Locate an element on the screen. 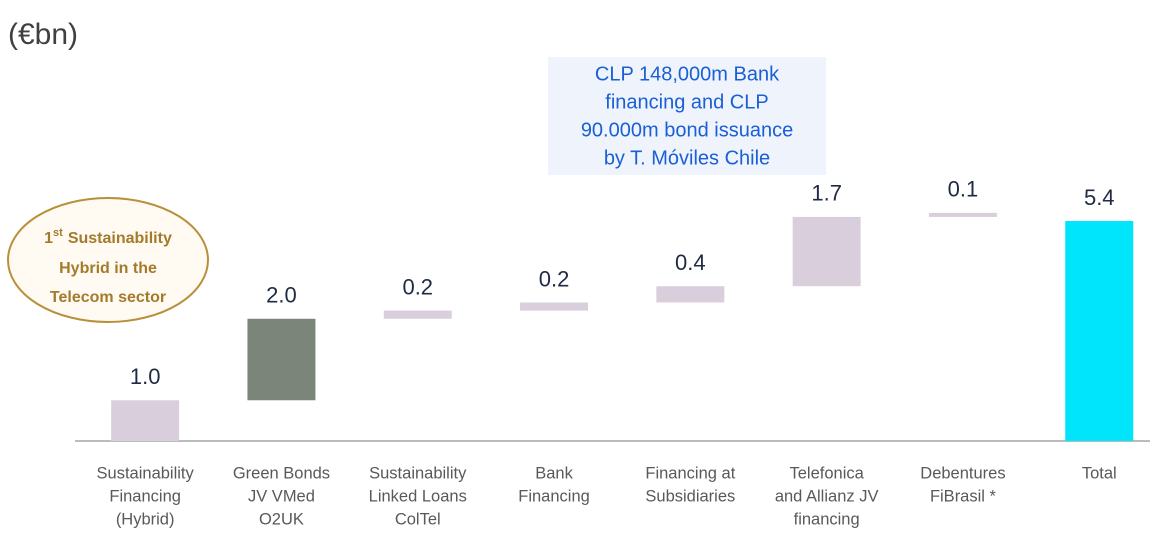 The height and width of the screenshot is (544, 1155). badge-line: Sustainability is located at coordinates (120, 238).